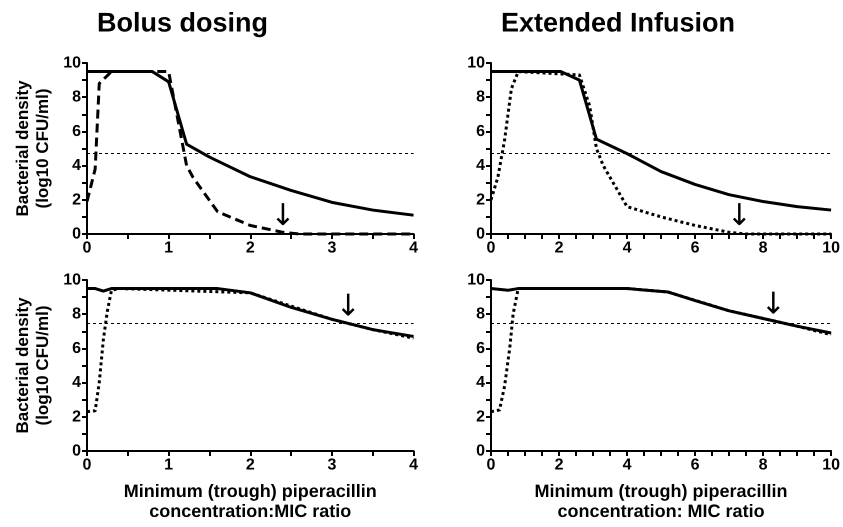 This screenshot has height=527, width=843. What do you see at coordinates (182, 23) in the screenshot?
I see `chart-title: Bolus dosing` at bounding box center [182, 23].